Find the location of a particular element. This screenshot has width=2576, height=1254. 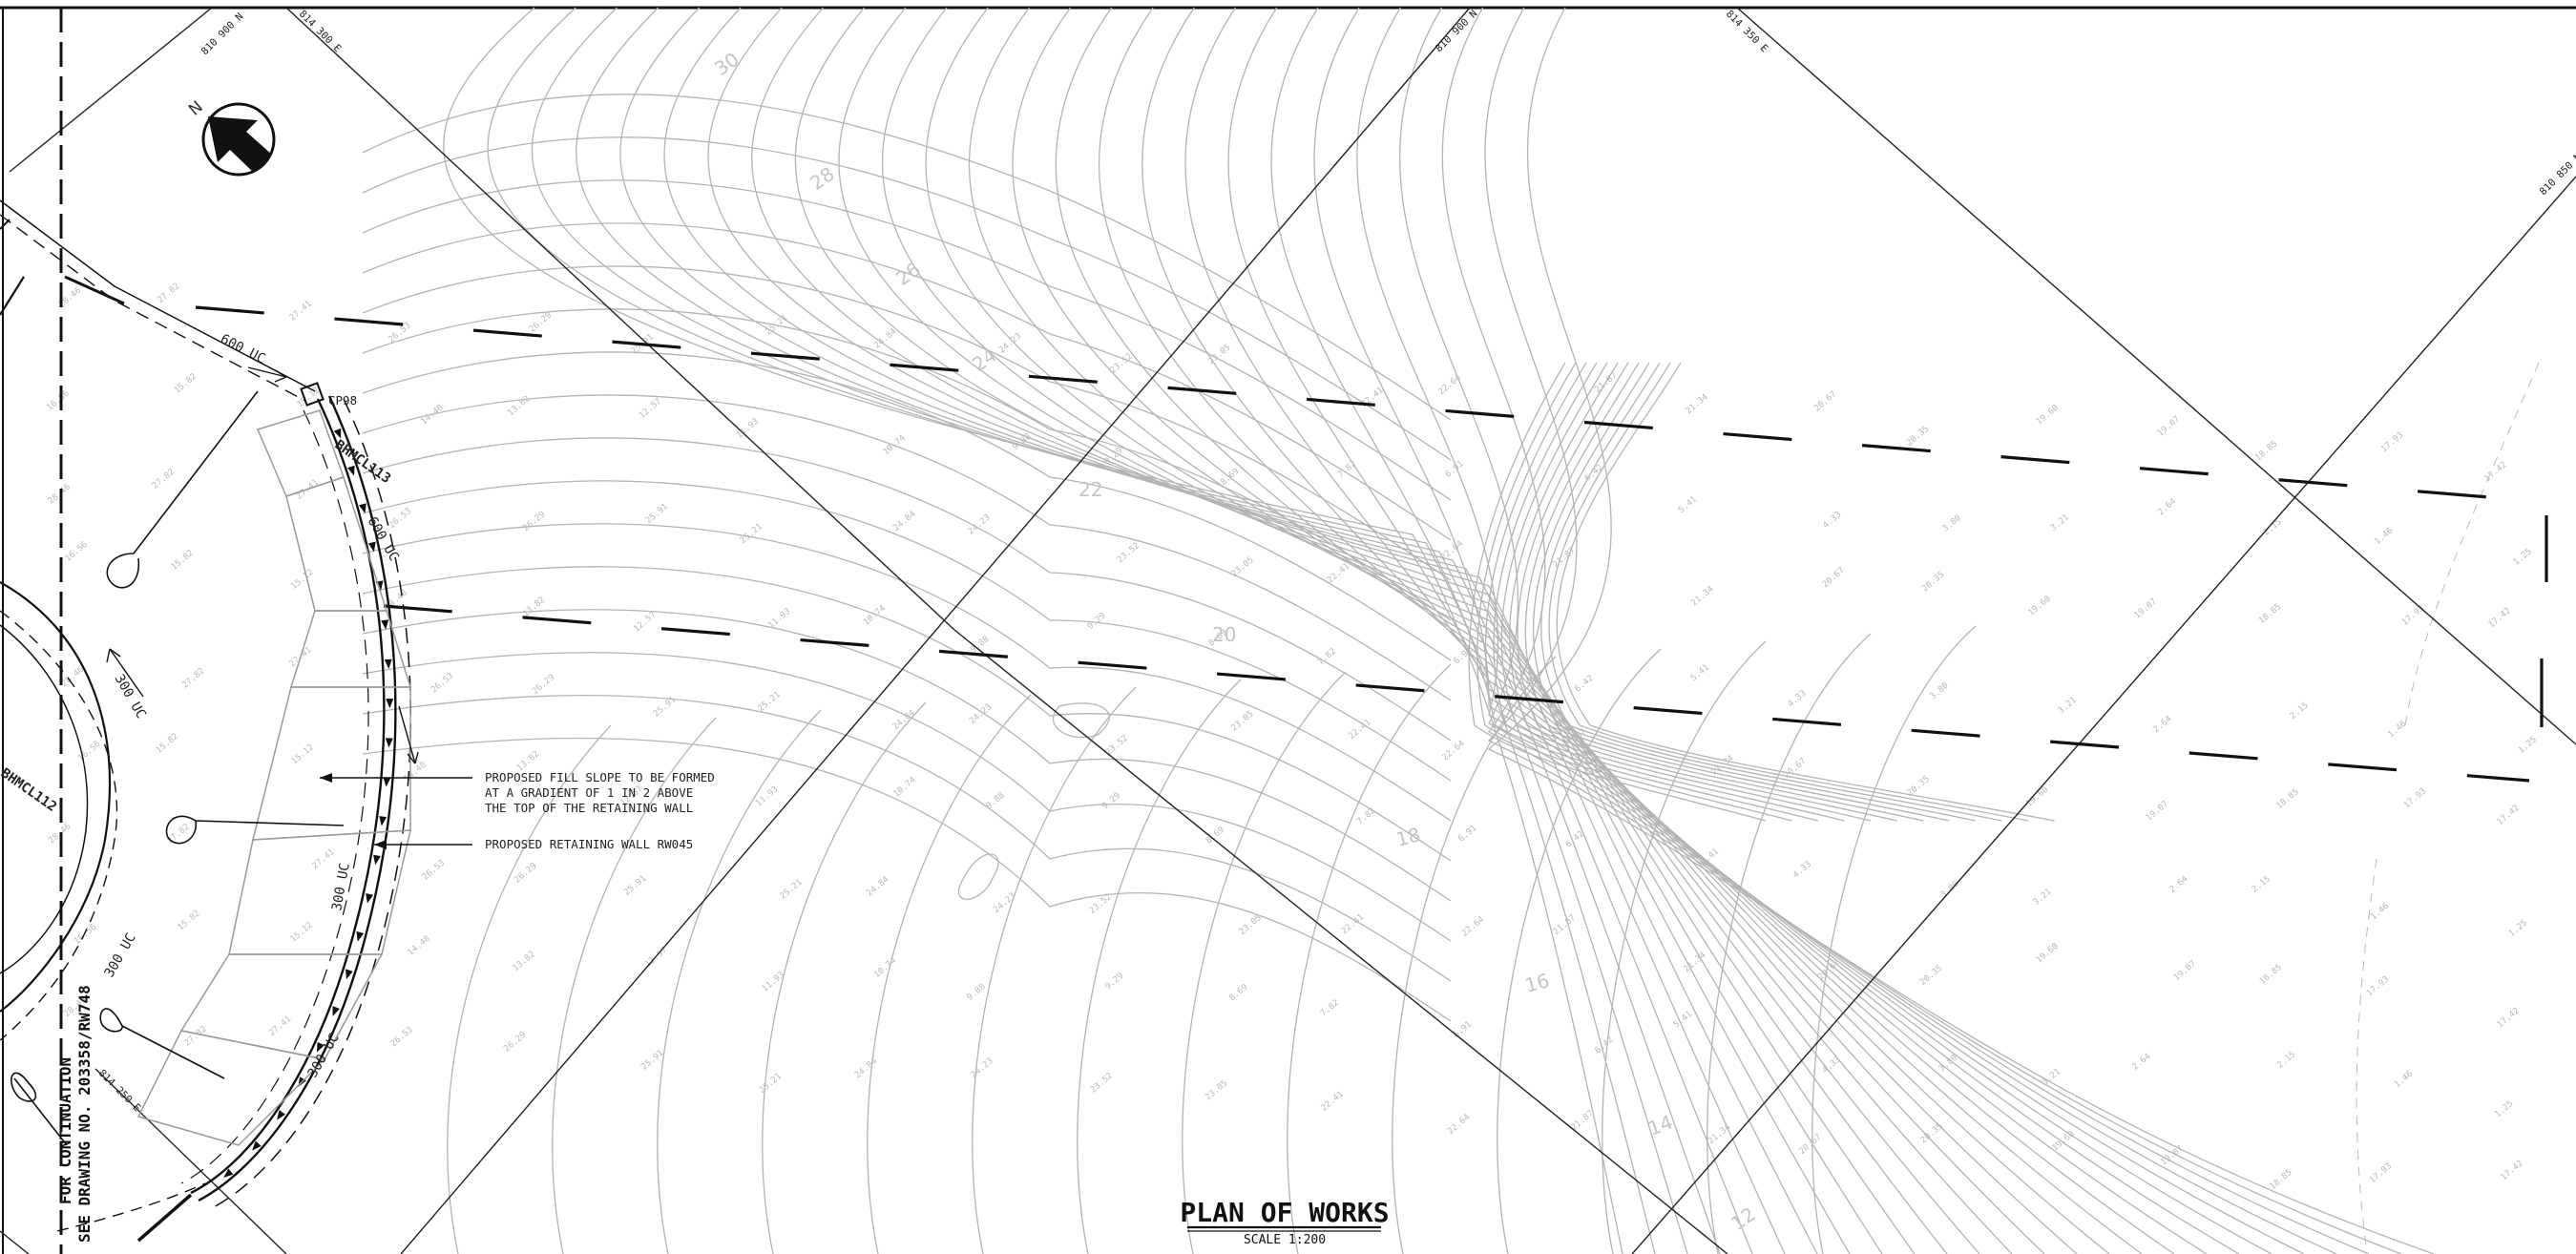

note-fill-slope-line1: PROPOSED FILL SLOPE TO BE FORMED is located at coordinates (600, 777).